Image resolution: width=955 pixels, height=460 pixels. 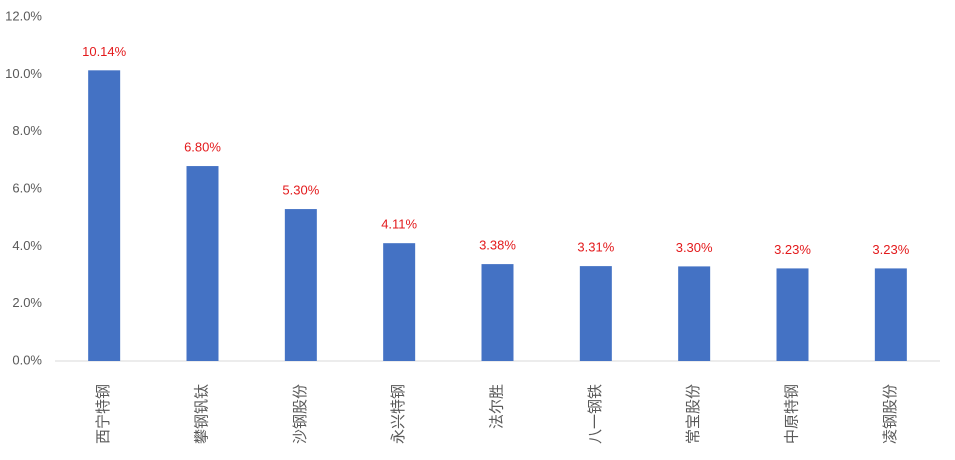 I want to click on x-tick-label: 永兴特钢, so click(x=398, y=414).